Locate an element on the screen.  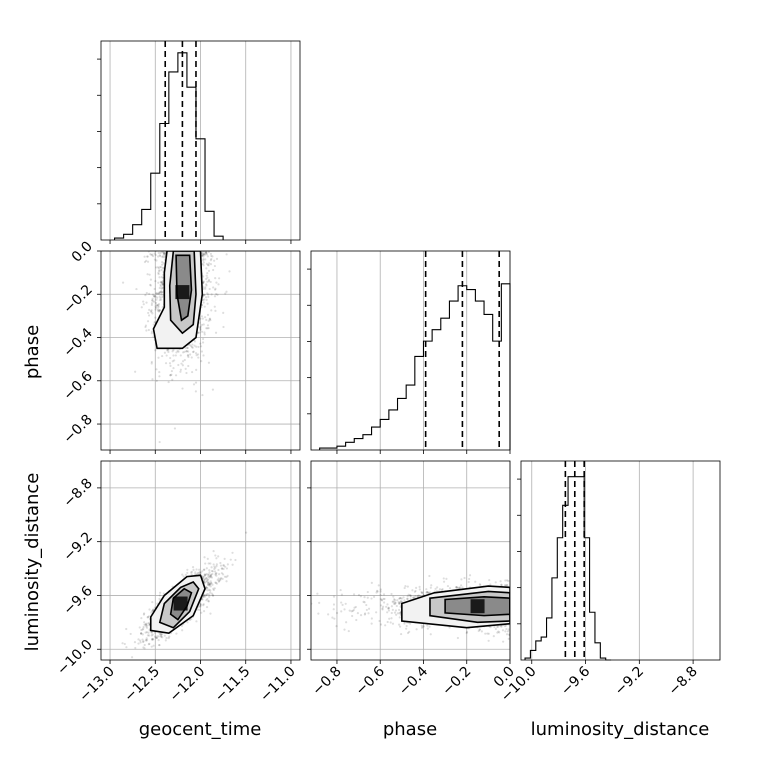
x-tick-label: −13.0 is located at coordinates (97, 685).